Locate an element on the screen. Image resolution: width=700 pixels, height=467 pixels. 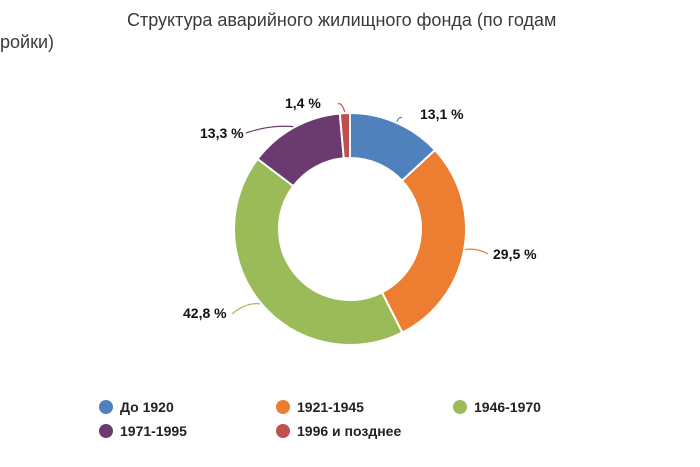
chart-title-line2: ройки) is located at coordinates (27, 42).